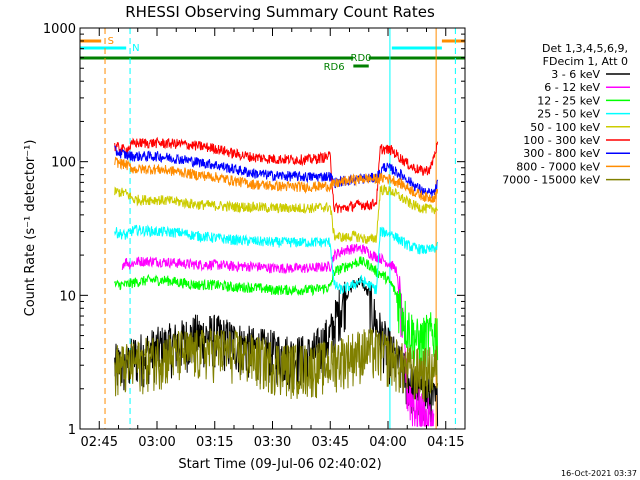 This screenshot has height=480, width=640. What do you see at coordinates (575, 74) in the screenshot?
I see `legend-entry-label: 3 - 6 keV` at bounding box center [575, 74].